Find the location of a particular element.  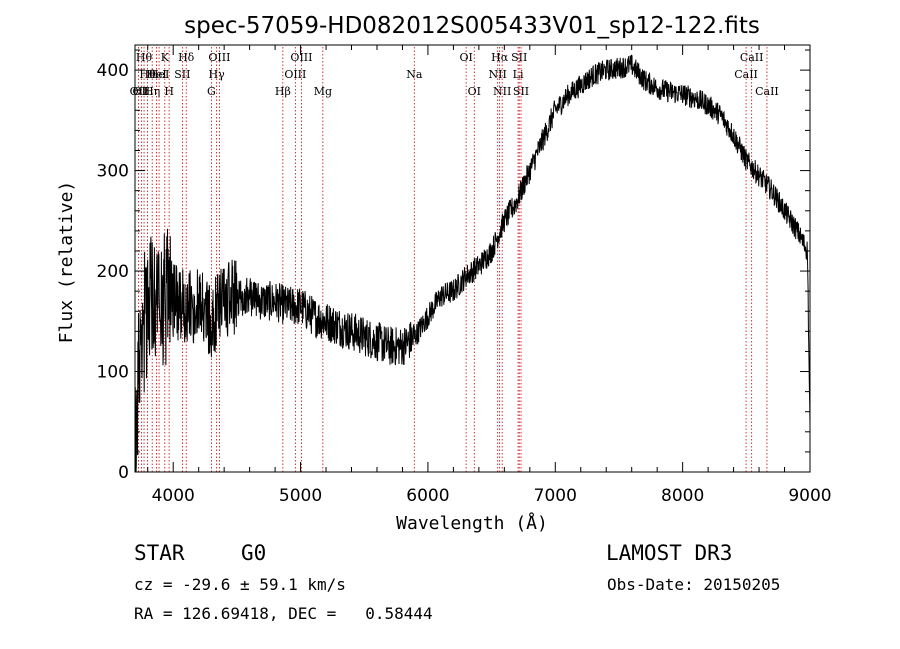

line-label: Hδ is located at coordinates (186, 57).